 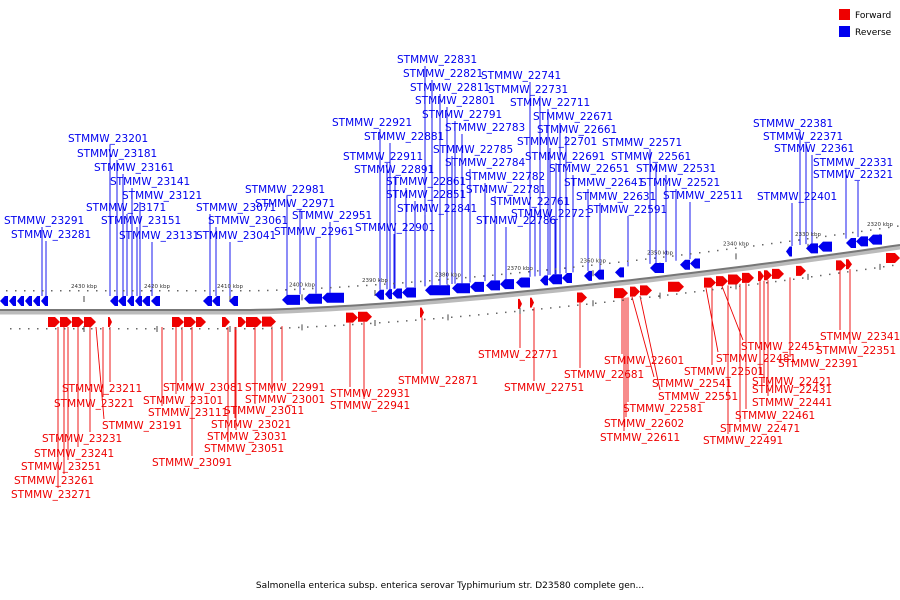 I want to click on forward-gene-label: STMMW_22351, so click(x=856, y=351).